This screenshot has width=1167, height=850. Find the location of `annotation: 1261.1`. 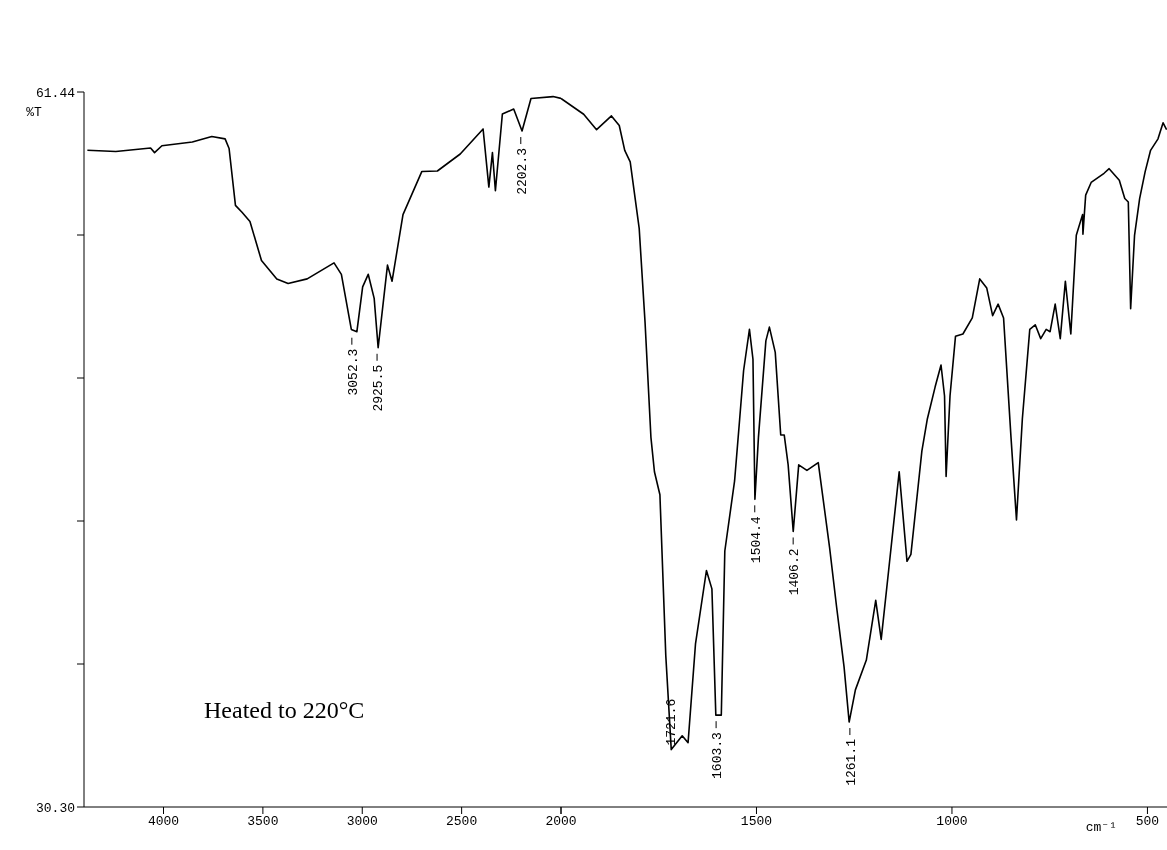

annotation: 1261.1 is located at coordinates (851, 762).